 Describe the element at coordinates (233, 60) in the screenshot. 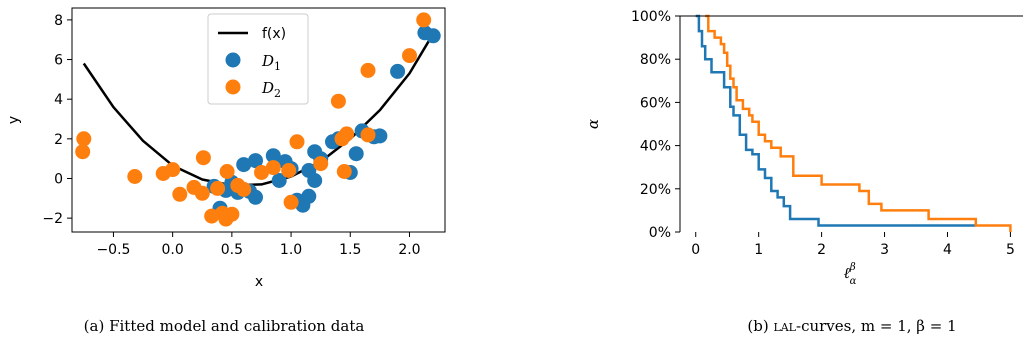

I see `legend-marker-d1` at that location.